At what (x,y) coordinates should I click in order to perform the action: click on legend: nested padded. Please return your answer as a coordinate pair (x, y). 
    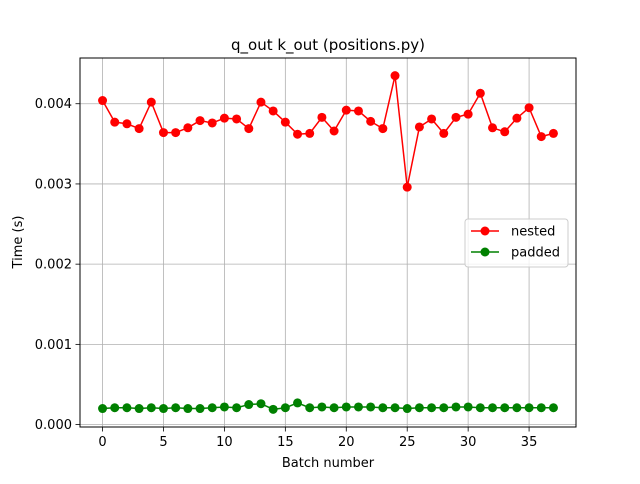
    Looking at the image, I should click on (516, 243).